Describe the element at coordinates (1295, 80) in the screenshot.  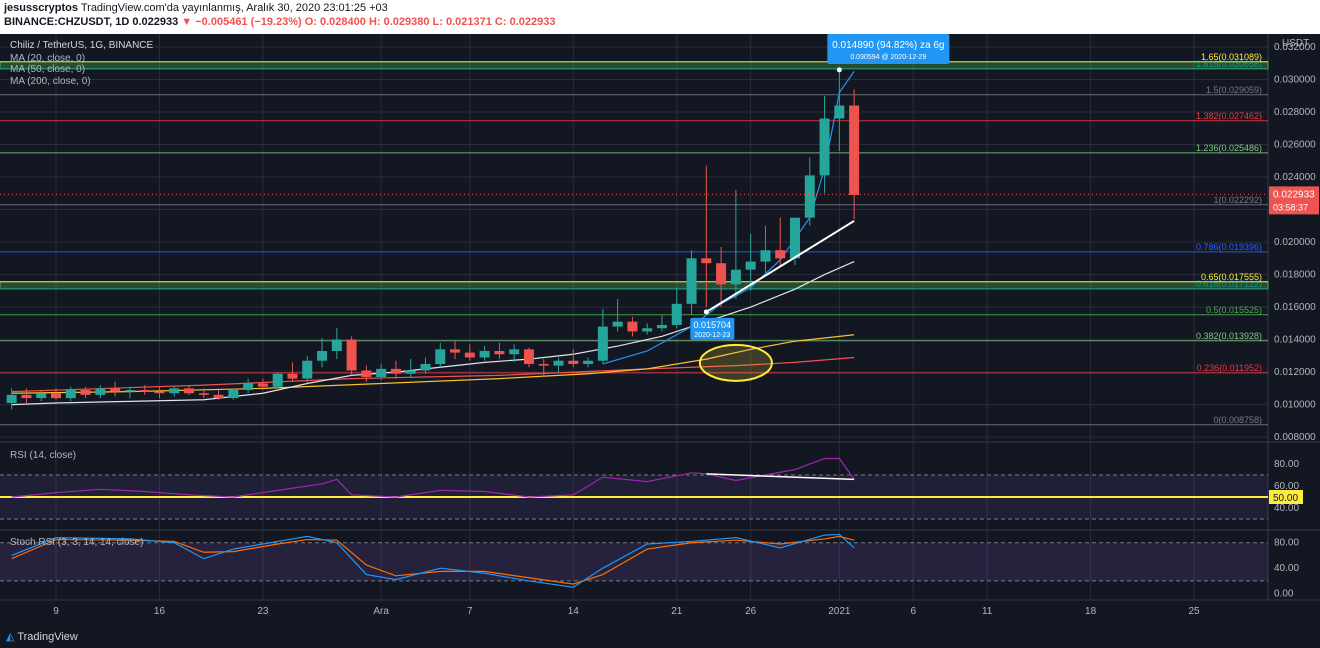
I see `y-tick-label: 0.030000` at that location.